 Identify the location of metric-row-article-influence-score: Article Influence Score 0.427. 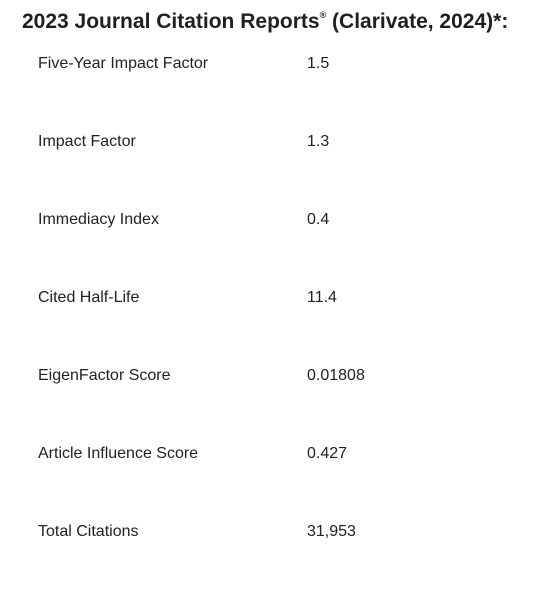
(288, 483).